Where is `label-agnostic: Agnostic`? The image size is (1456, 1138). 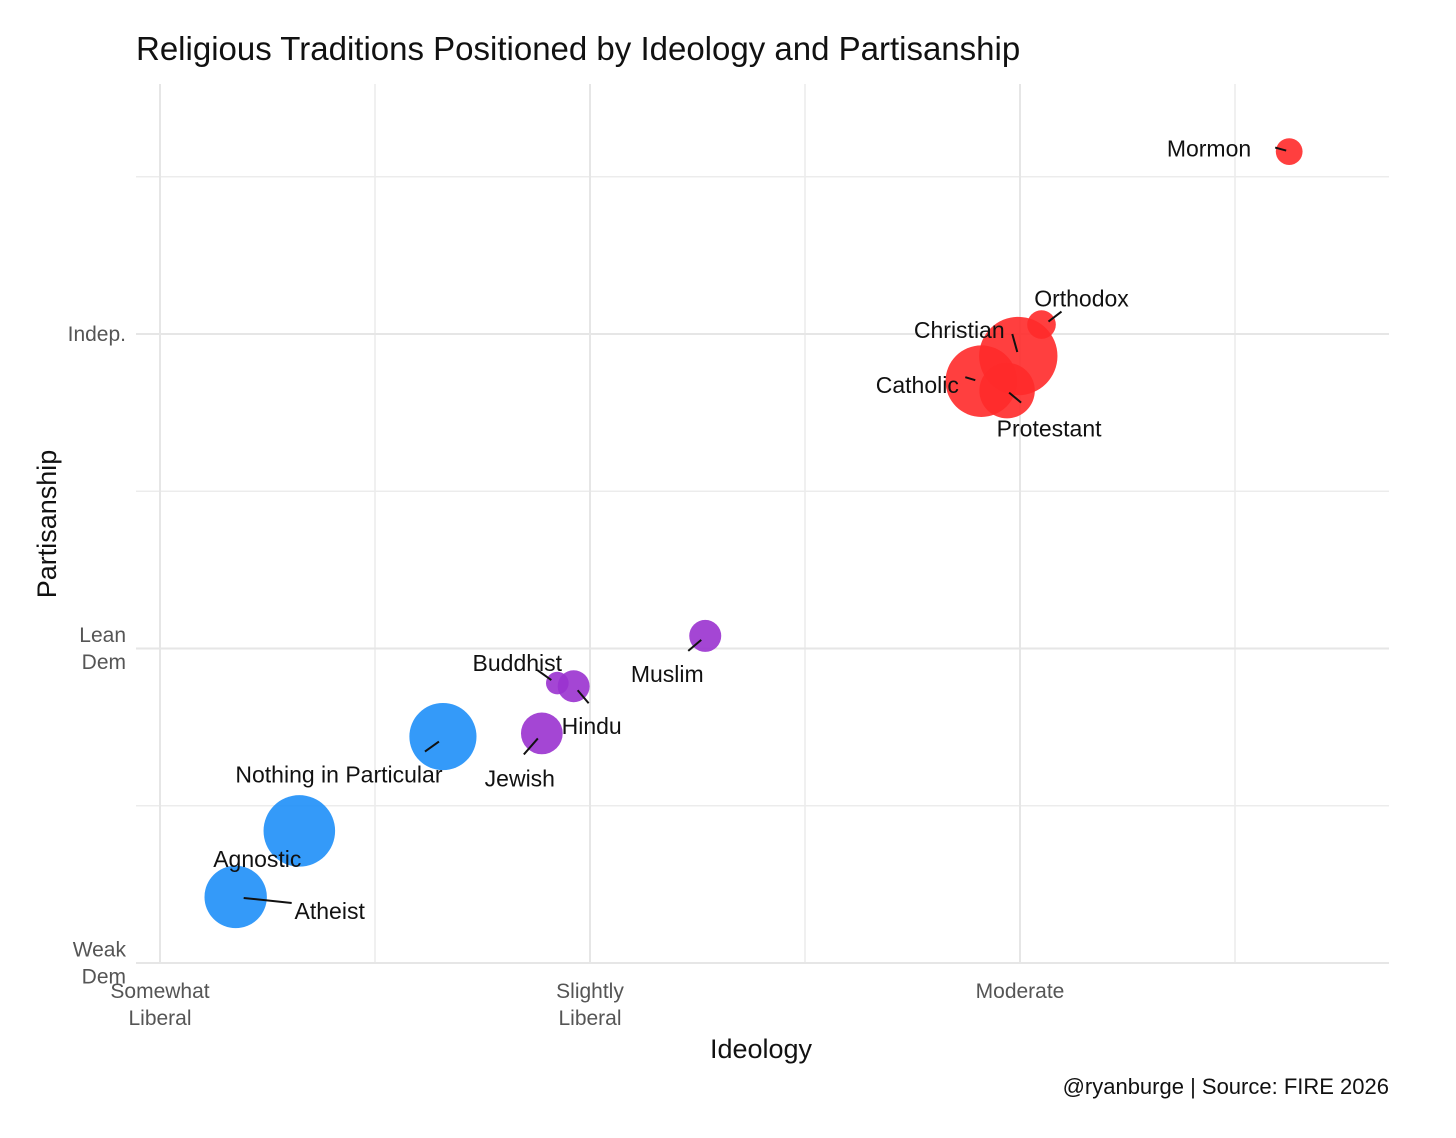
label-agnostic: Agnostic is located at coordinates (257, 859).